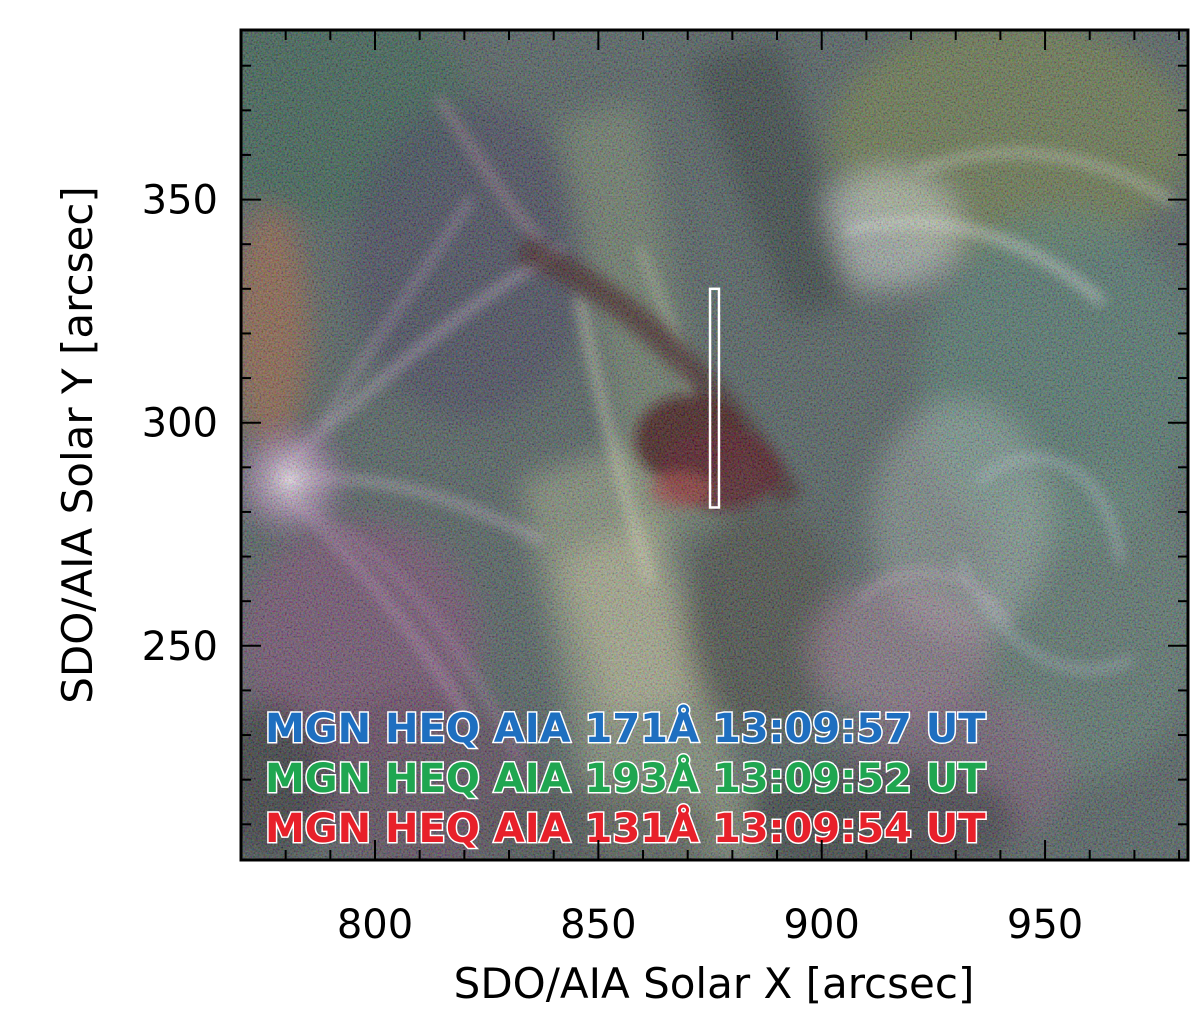 The height and width of the screenshot is (1019, 1200). Describe the element at coordinates (180, 647) in the screenshot. I see `y-tick-label: 250` at that location.